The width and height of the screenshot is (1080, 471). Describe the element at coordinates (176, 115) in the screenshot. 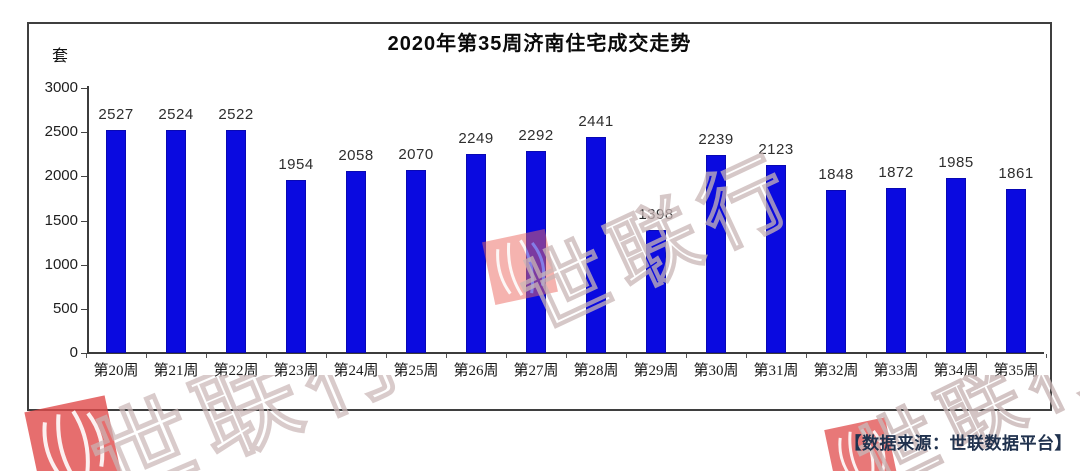

I see `bar-value-label: 2524` at that location.